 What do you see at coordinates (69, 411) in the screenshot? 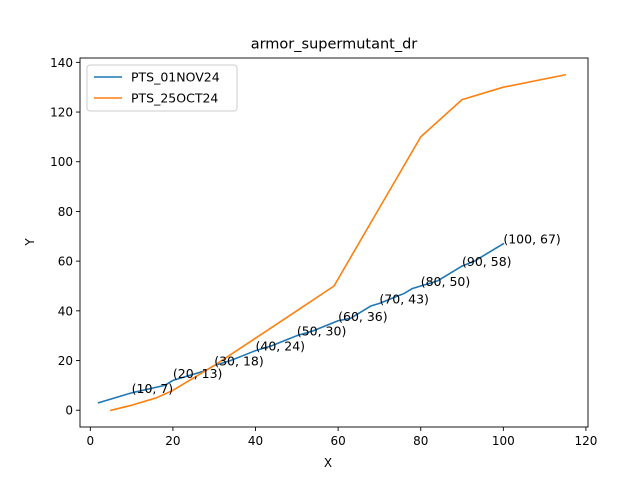
I see `y-tick-label: 0` at bounding box center [69, 411].